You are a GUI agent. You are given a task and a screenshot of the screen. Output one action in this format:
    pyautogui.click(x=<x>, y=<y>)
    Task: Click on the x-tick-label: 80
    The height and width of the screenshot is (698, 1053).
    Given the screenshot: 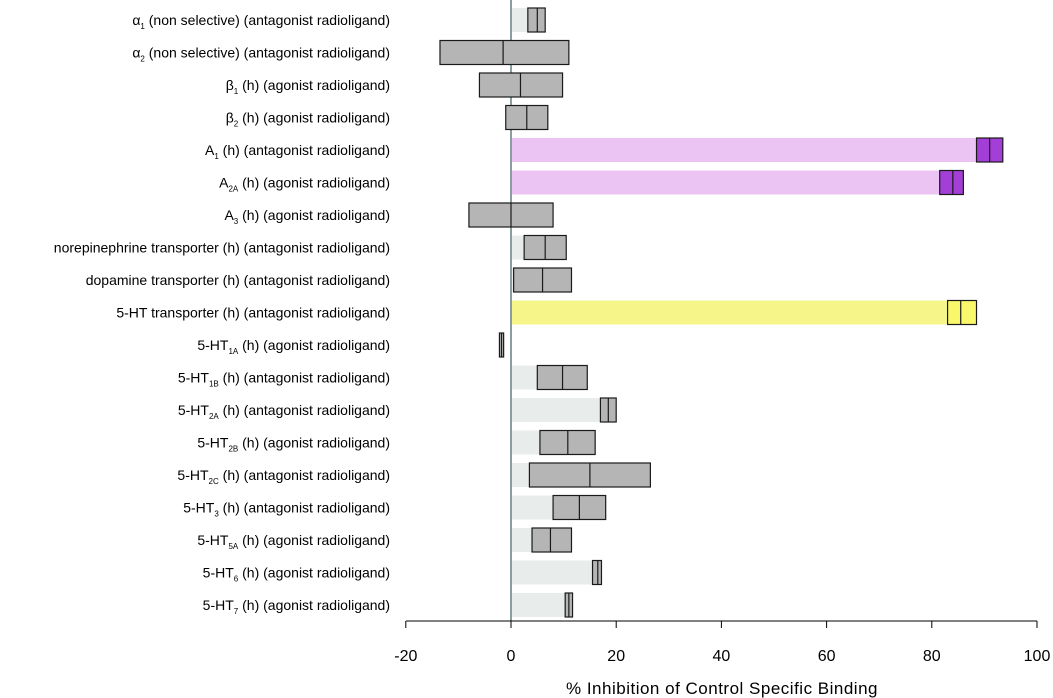 What is the action you would take?
    pyautogui.click(x=932, y=656)
    